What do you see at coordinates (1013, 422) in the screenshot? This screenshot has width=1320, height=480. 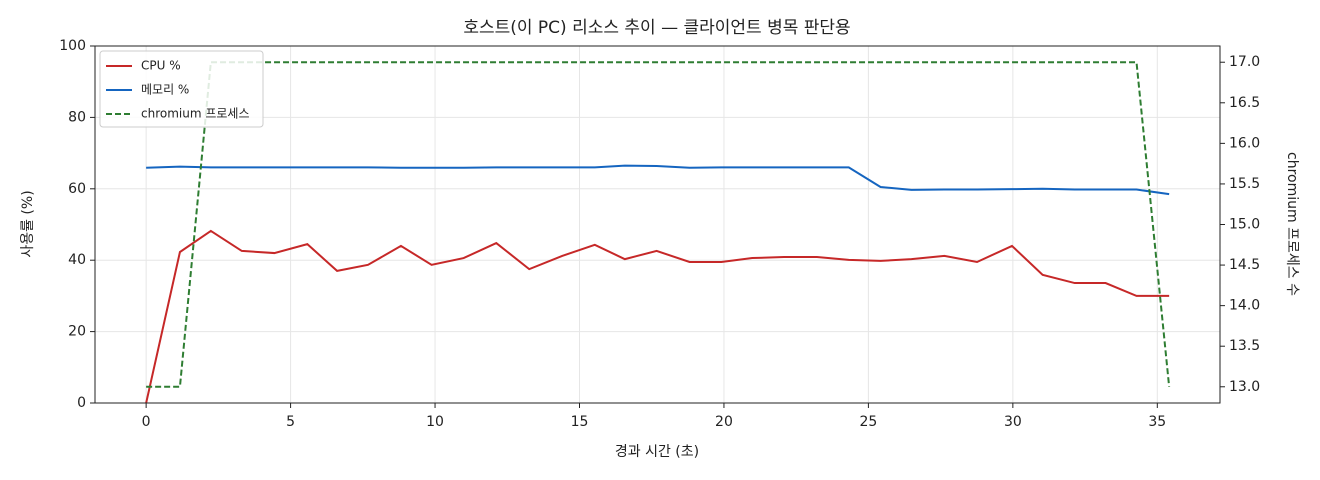 I see `x-tick-label: 30` at bounding box center [1013, 422].